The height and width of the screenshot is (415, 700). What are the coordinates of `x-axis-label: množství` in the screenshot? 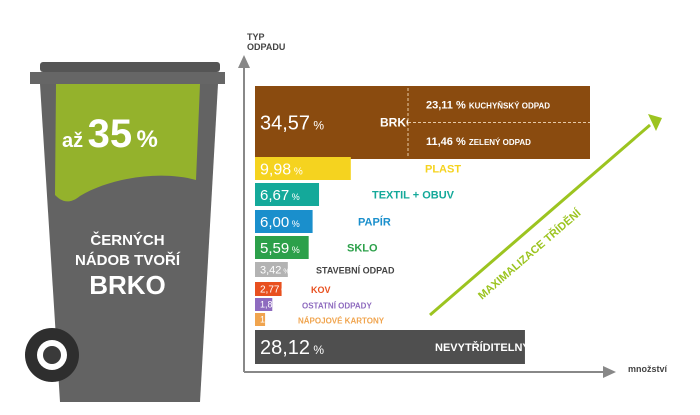 It's located at (648, 369).